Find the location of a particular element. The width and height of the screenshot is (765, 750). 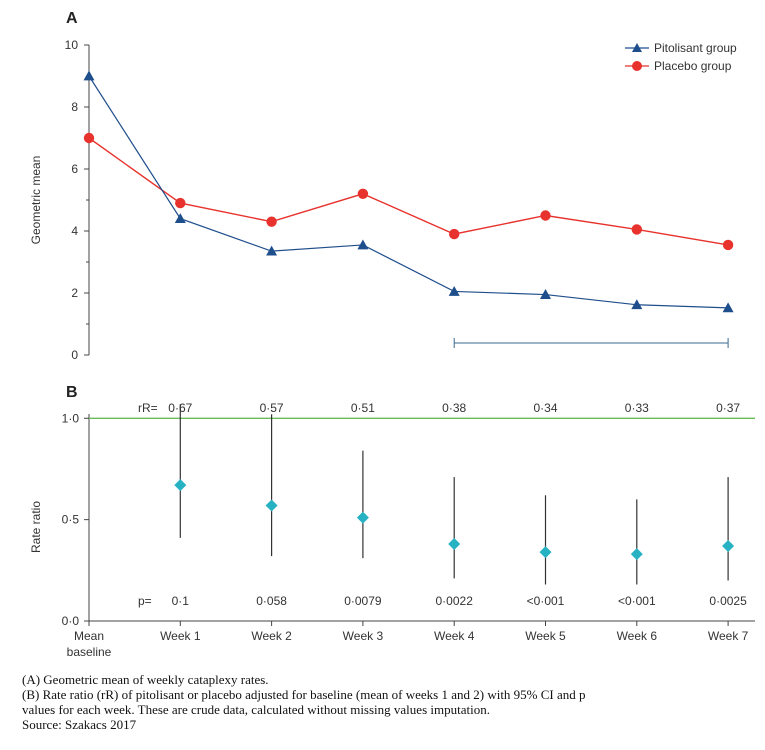

y-tick-label: 6 is located at coordinates (74, 169).